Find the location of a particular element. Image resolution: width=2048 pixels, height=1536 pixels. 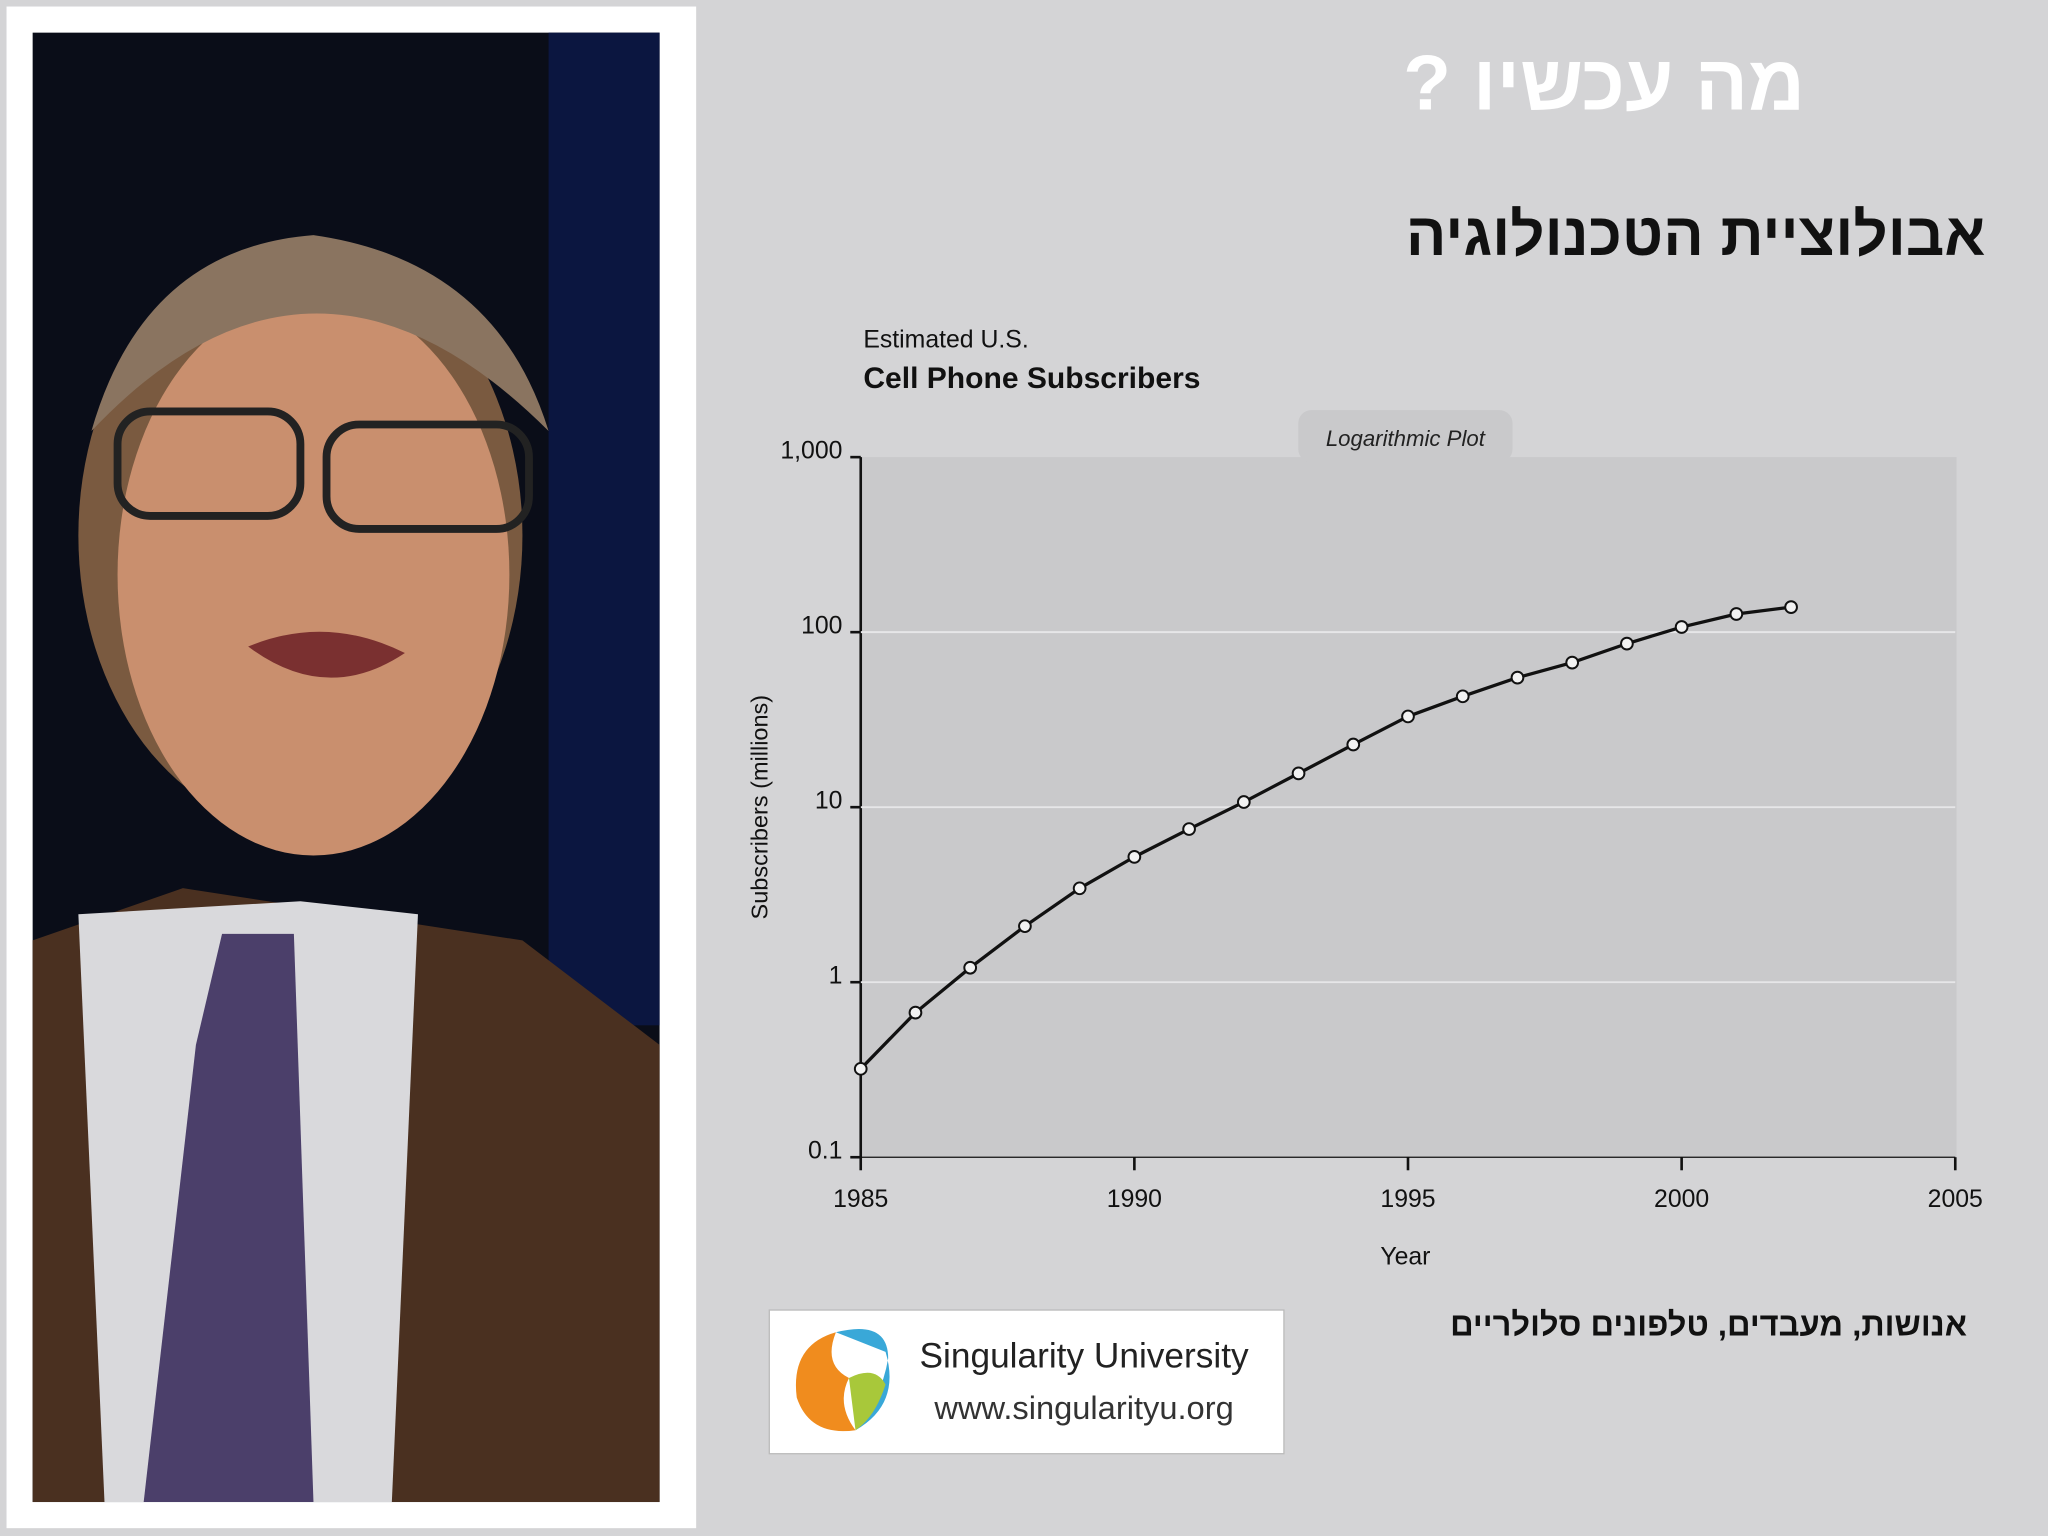

y-tick-label: 0.1 is located at coordinates (825, 1151).